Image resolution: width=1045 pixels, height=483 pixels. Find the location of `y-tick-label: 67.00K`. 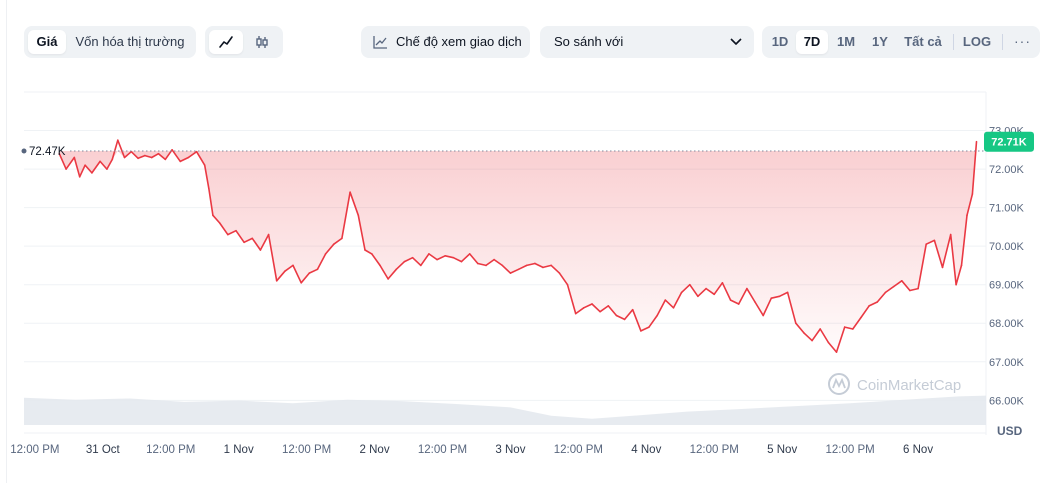

y-tick-label: 67.00K is located at coordinates (1007, 363).